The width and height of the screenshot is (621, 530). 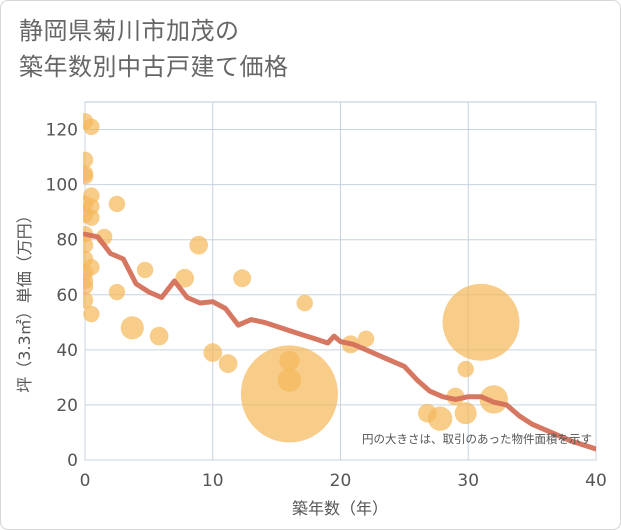 I want to click on chart-title: 静岡県菊川市加茂の 築年数別中古戸建て価格, so click(x=299, y=49).